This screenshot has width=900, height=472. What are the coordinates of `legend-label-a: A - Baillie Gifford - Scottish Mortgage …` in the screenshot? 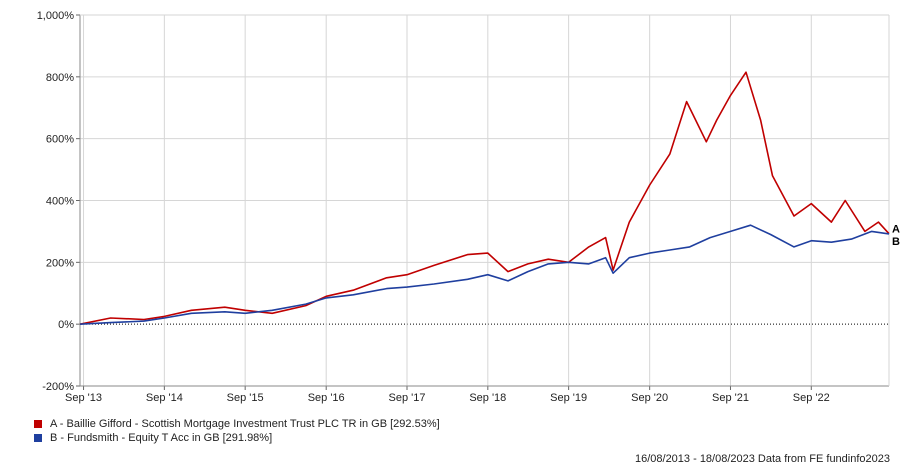 It's located at (245, 424).